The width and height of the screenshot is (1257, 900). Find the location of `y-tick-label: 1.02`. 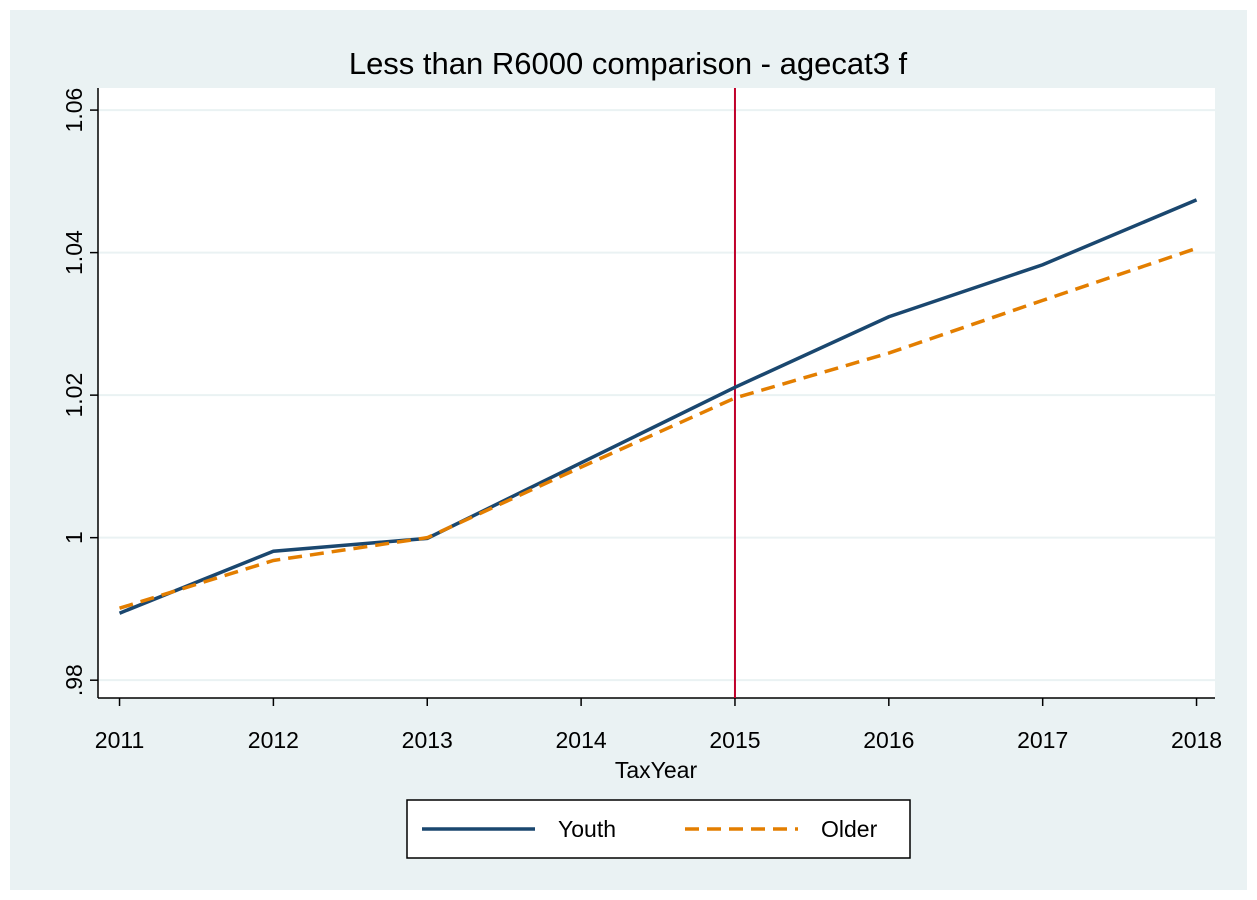

y-tick-label: 1.02 is located at coordinates (74, 395).